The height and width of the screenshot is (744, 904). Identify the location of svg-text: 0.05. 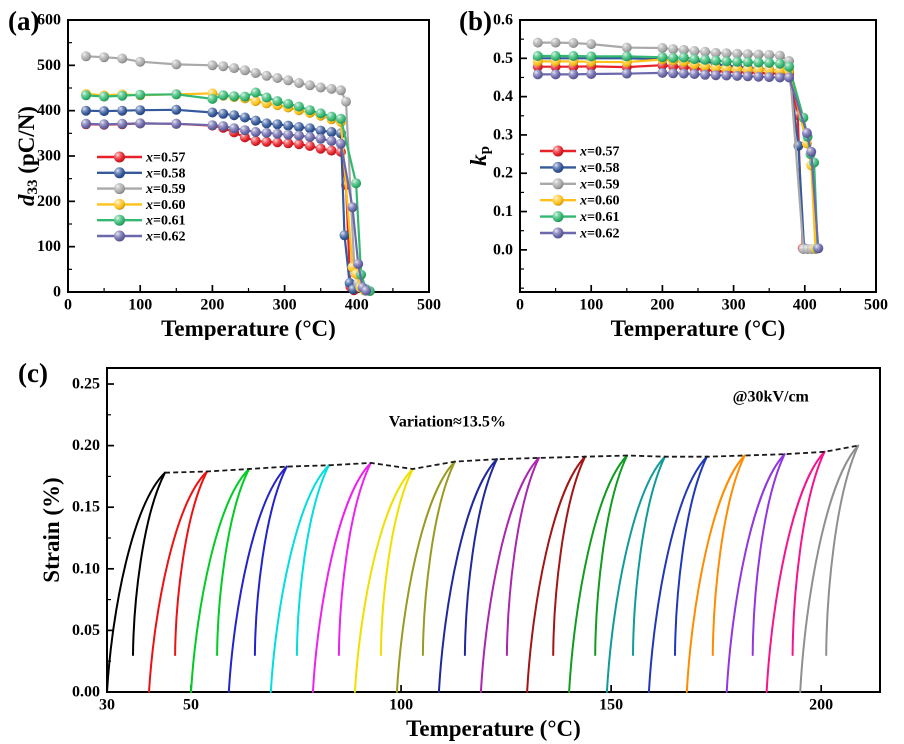
(86, 630).